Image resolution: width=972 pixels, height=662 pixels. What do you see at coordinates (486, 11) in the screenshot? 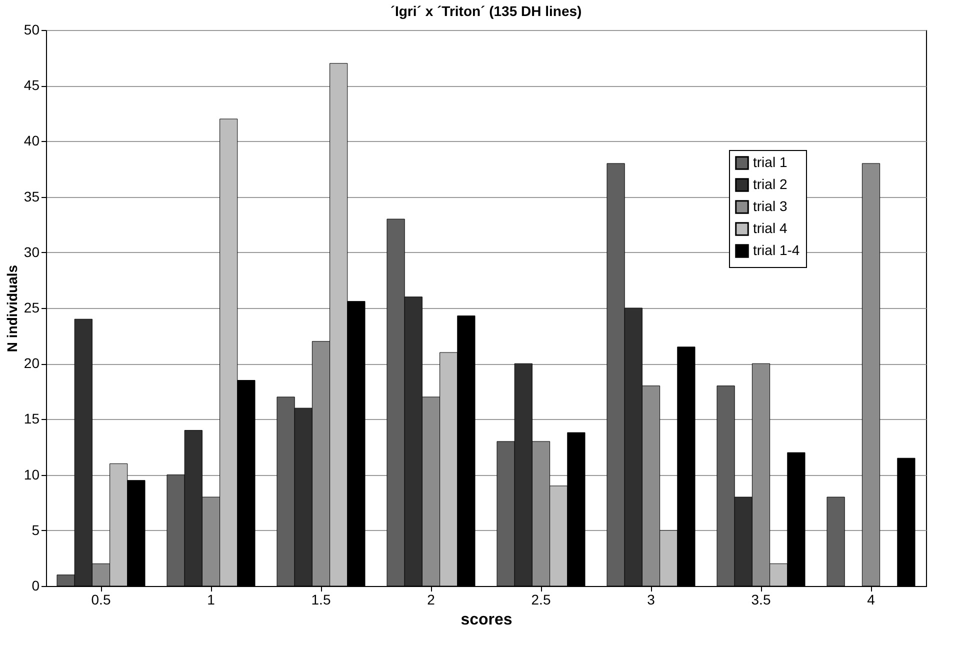
I see `chart-title: ´Igri´ x ´Triton´ (135 DH lines)` at bounding box center [486, 11].